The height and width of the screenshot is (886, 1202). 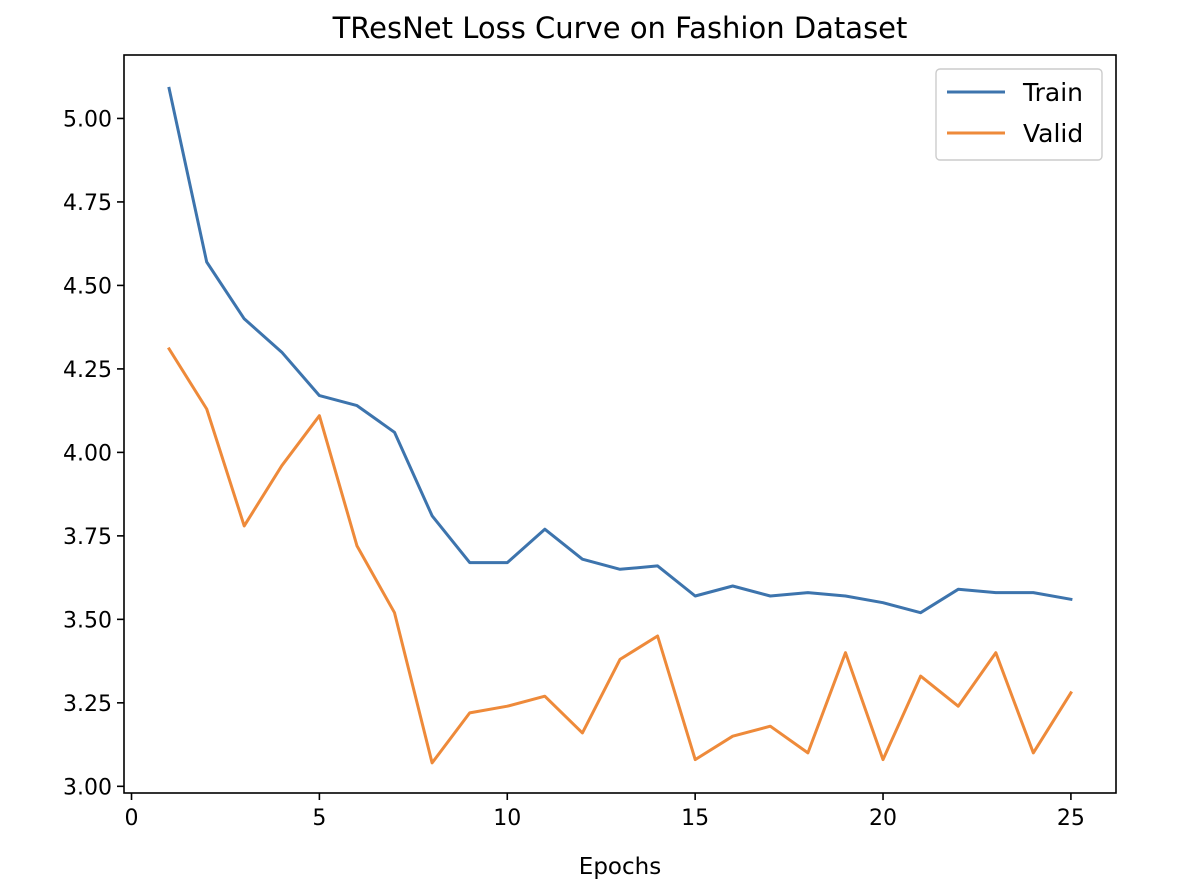 What do you see at coordinates (1071, 818) in the screenshot?
I see `x-tick-label: 25` at bounding box center [1071, 818].